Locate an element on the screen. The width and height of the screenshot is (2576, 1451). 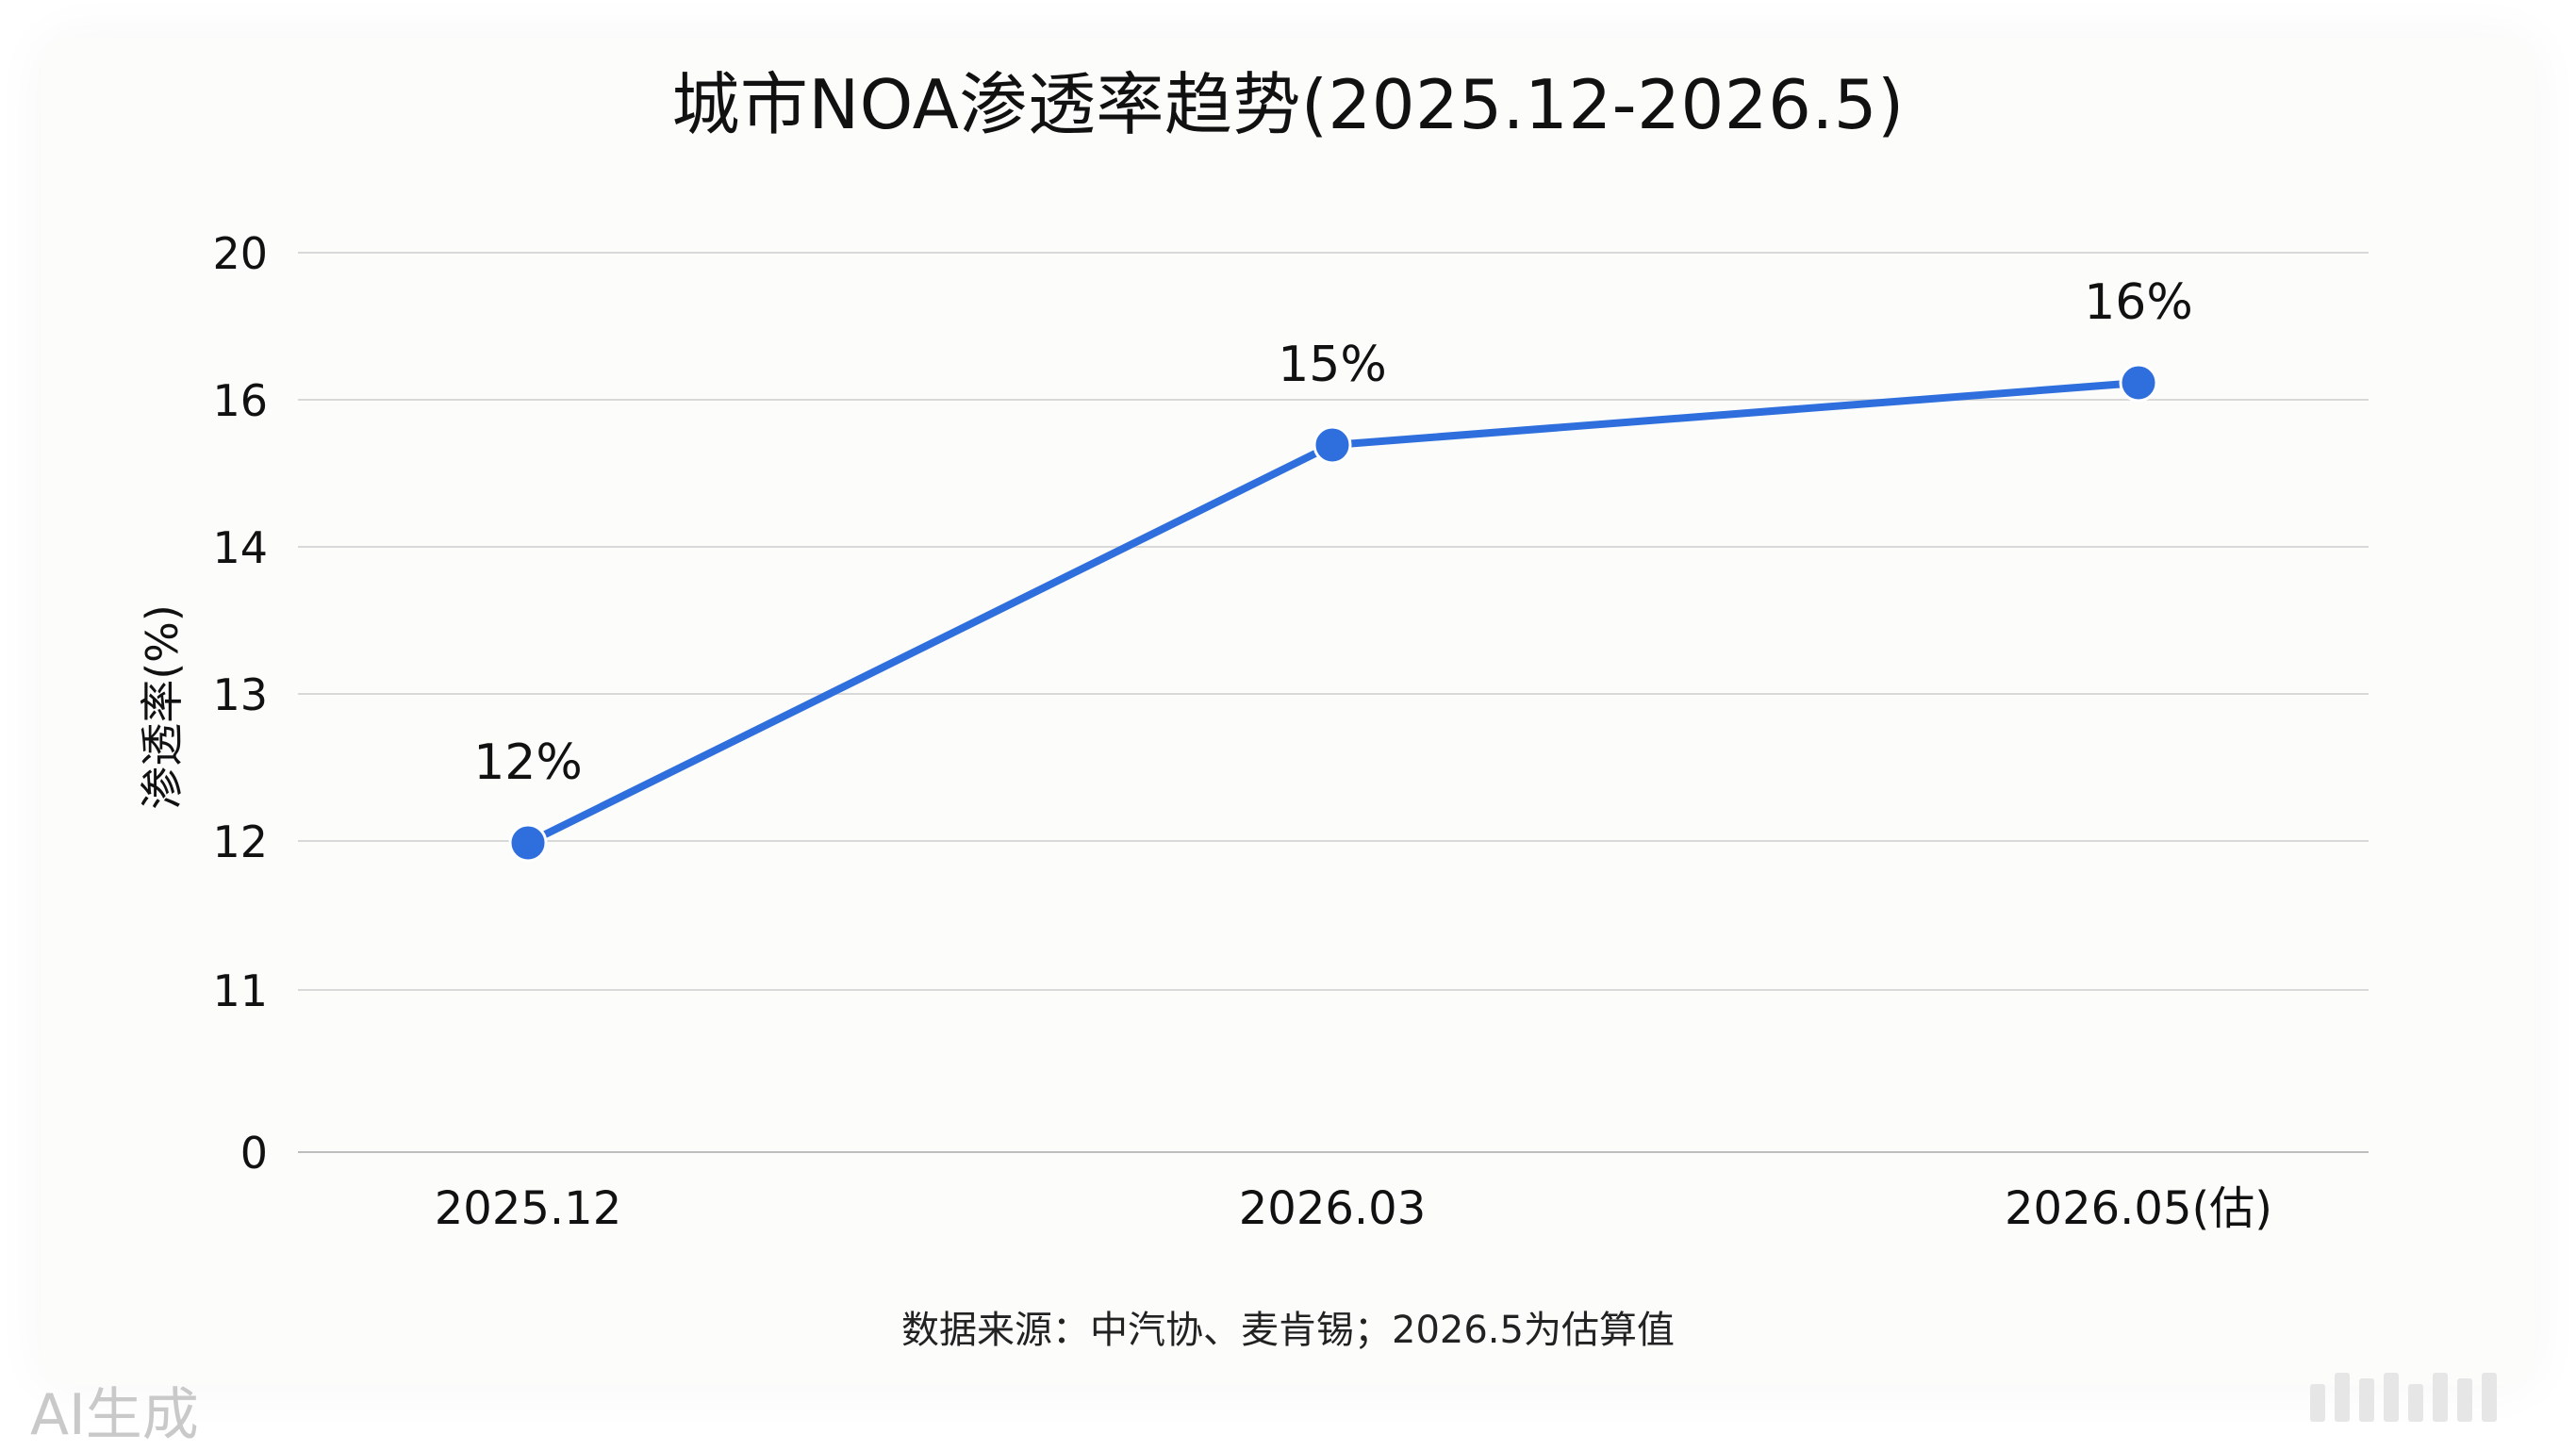
data-source-note: 数据来源：中汽协、麦肯锡；2026.5为估算值 is located at coordinates (1288, 1330).